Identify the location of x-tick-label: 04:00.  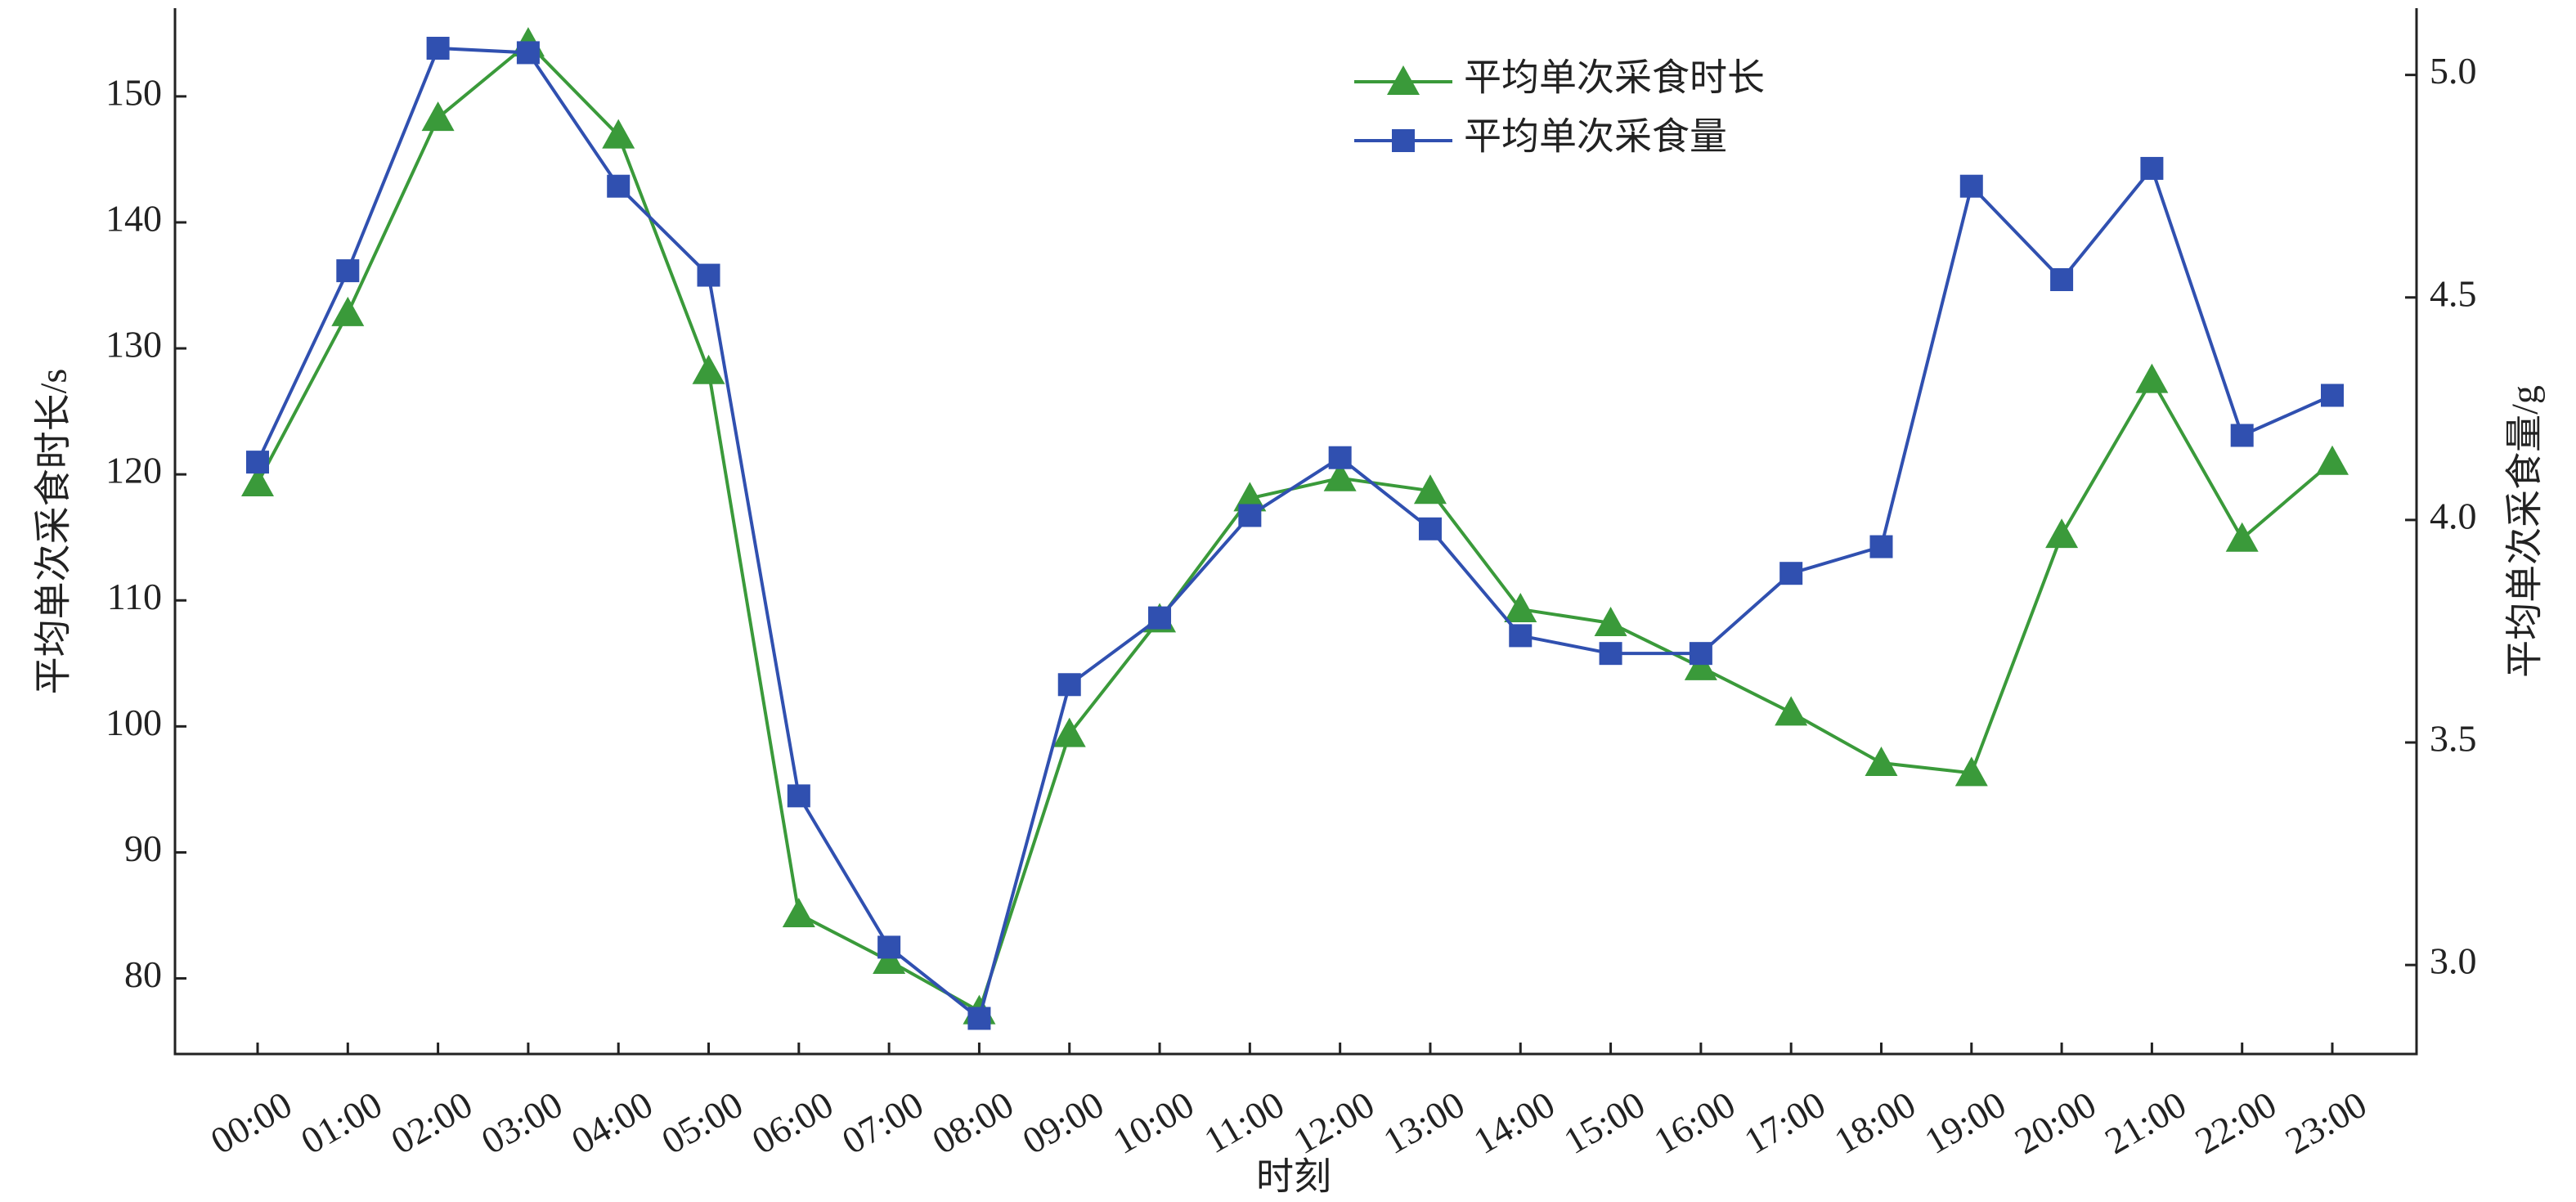
(611, 1123).